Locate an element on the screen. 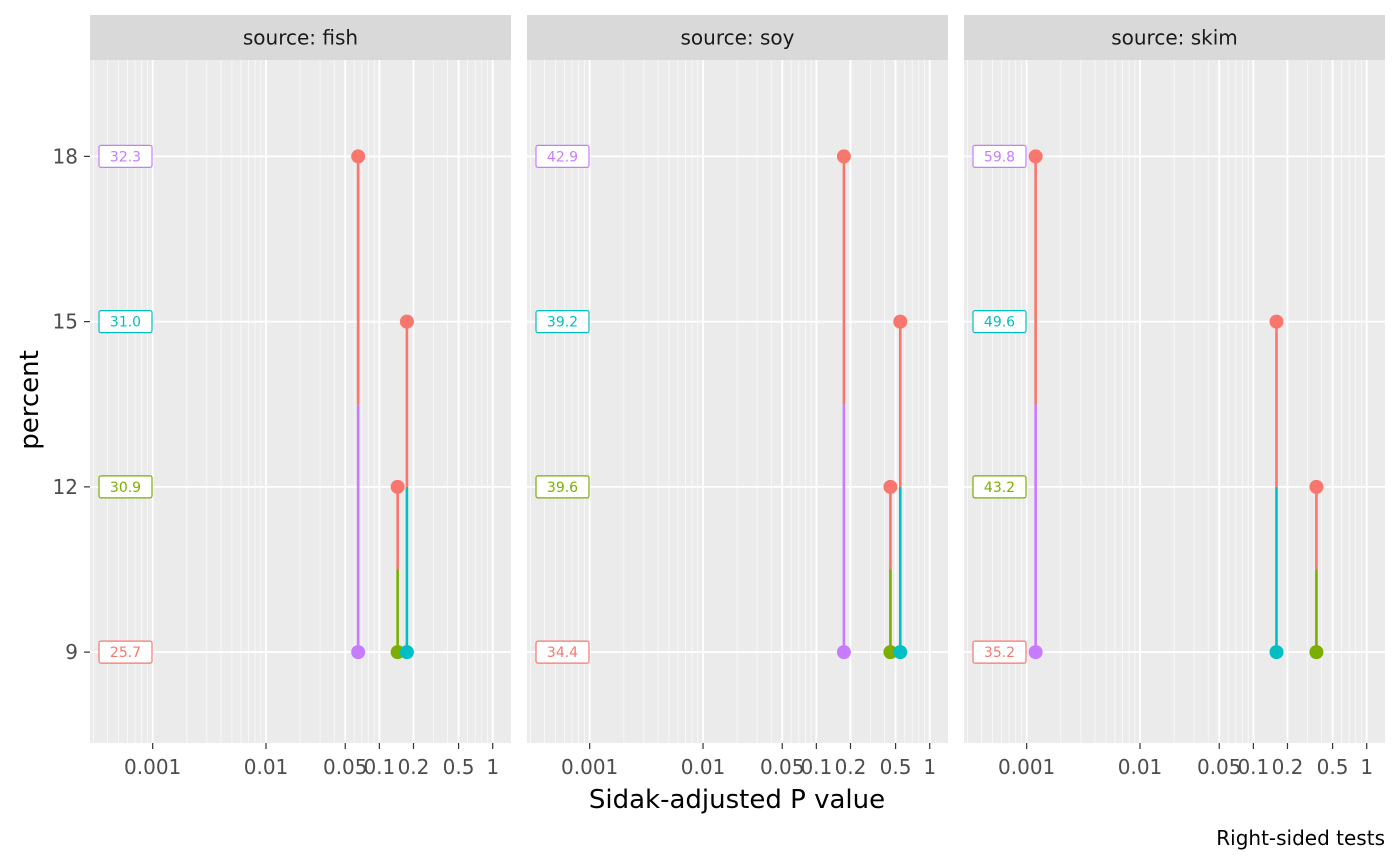 The height and width of the screenshot is (866, 1400). estimate-label: 39.6 is located at coordinates (562, 488).